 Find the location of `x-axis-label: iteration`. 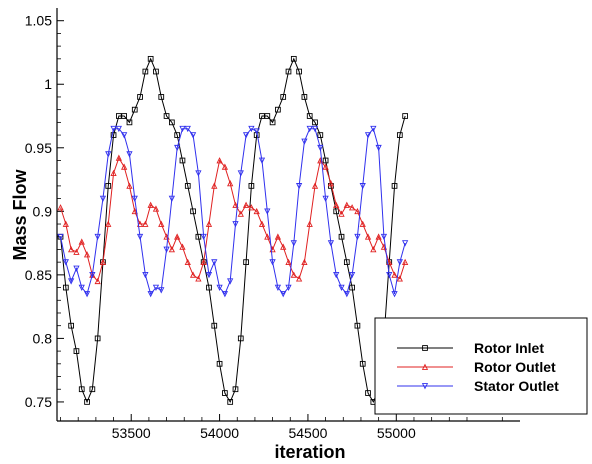

x-axis-label: iteration is located at coordinates (309, 452).